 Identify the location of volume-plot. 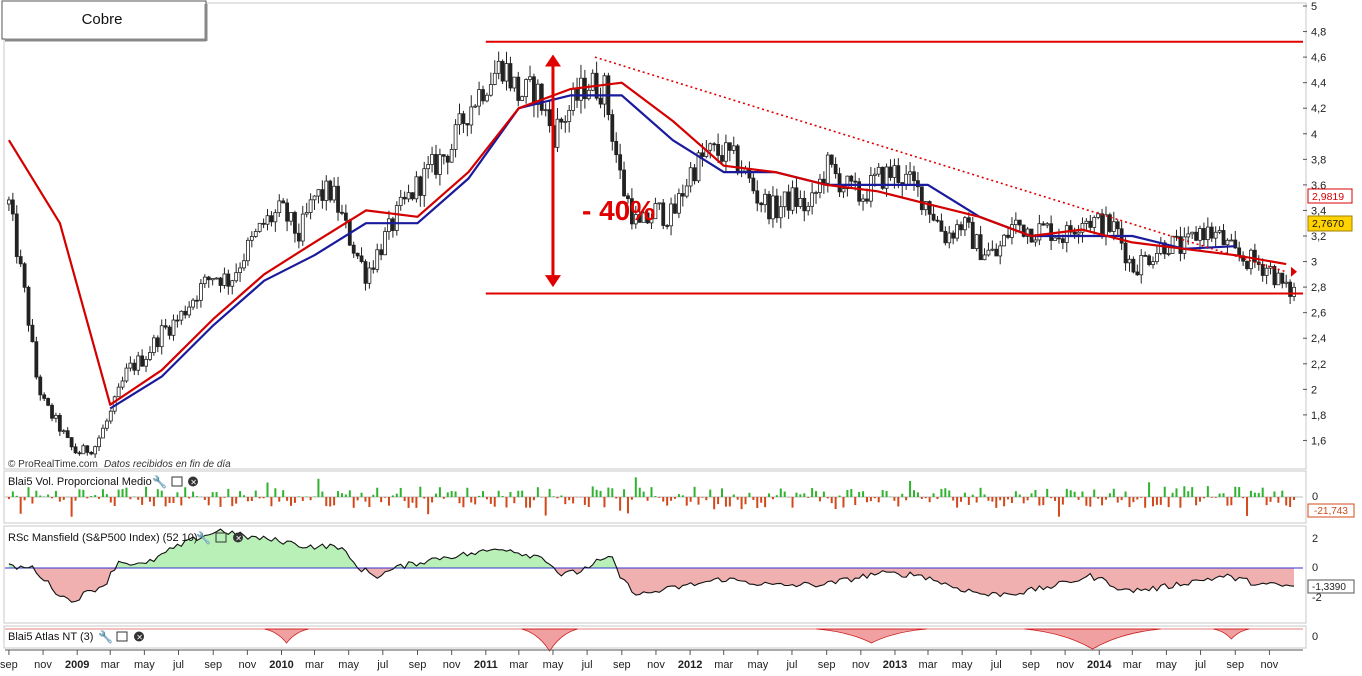
(654, 497).